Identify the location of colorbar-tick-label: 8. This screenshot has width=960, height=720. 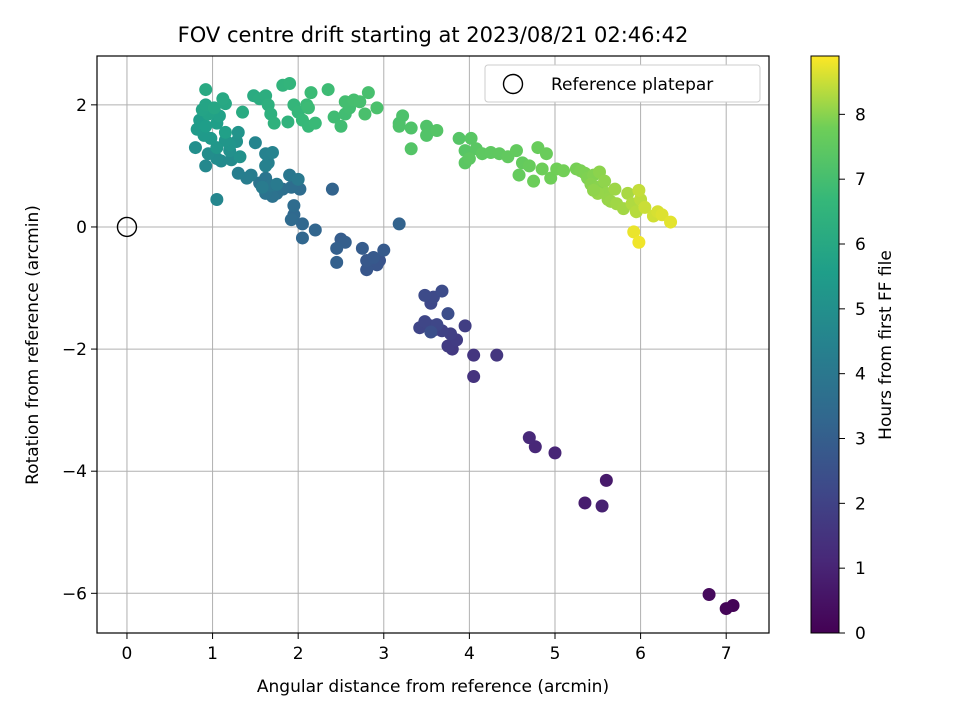
(860, 115).